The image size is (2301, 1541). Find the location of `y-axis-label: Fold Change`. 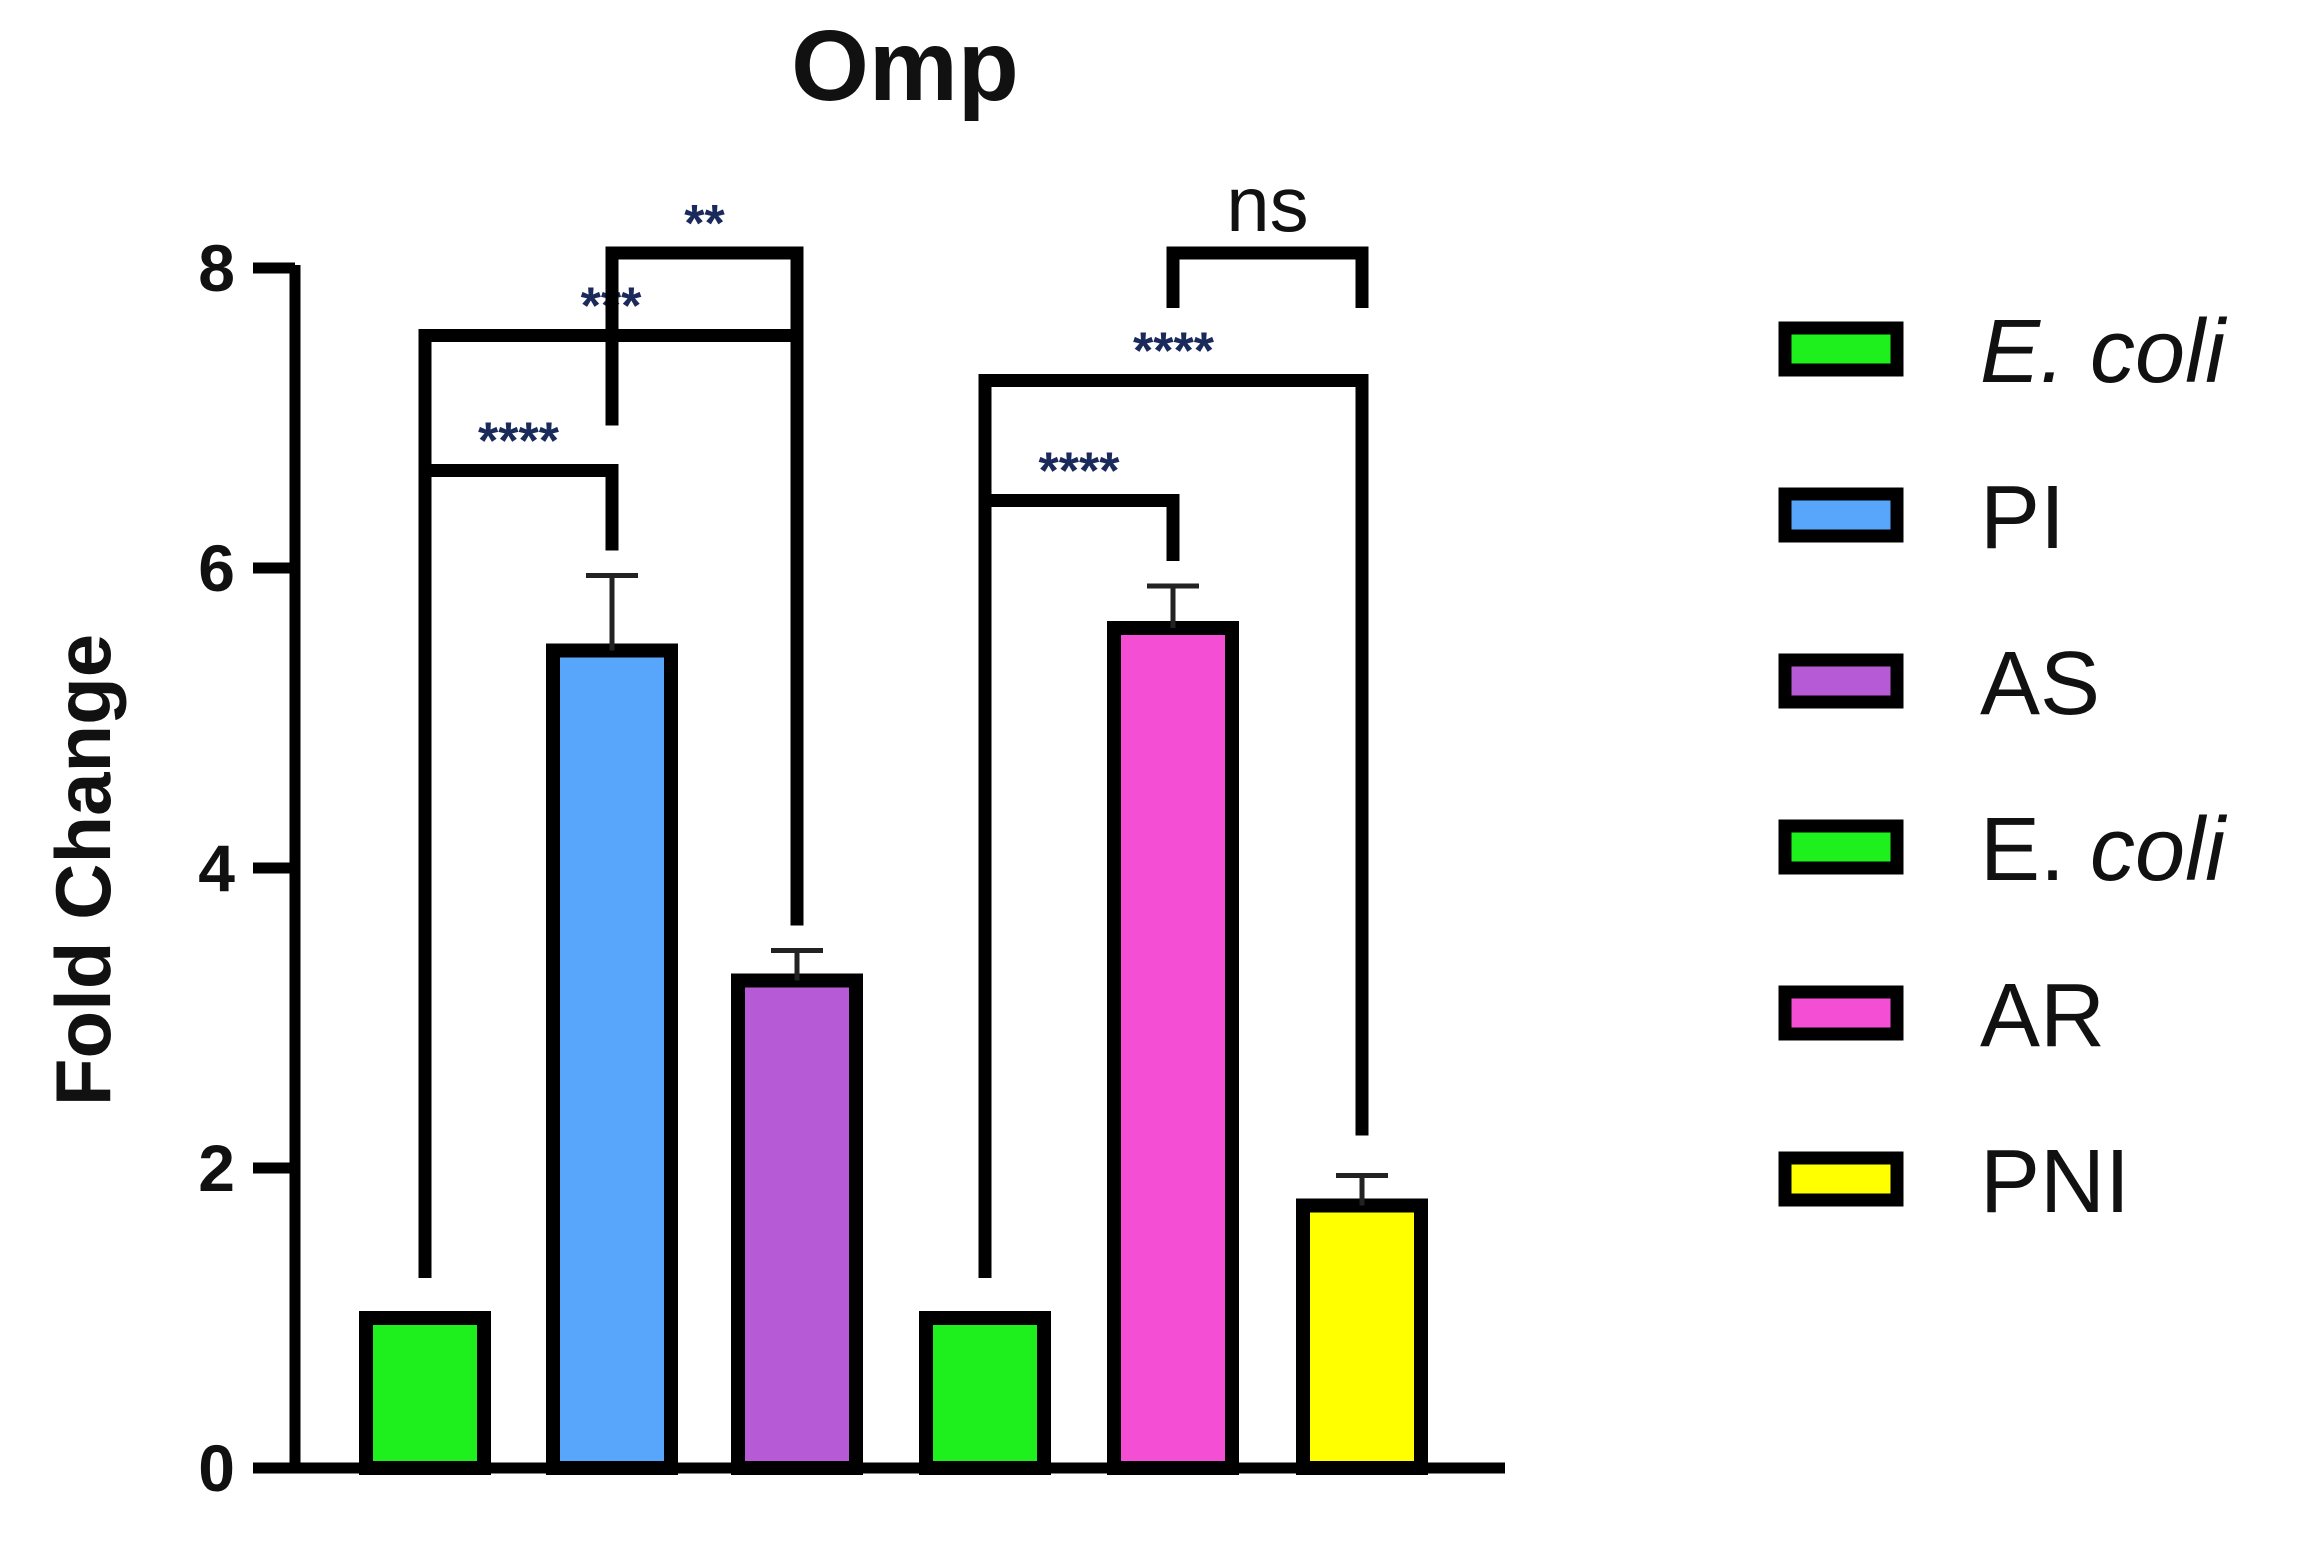

y-axis-label: Fold Change is located at coordinates (83, 870).